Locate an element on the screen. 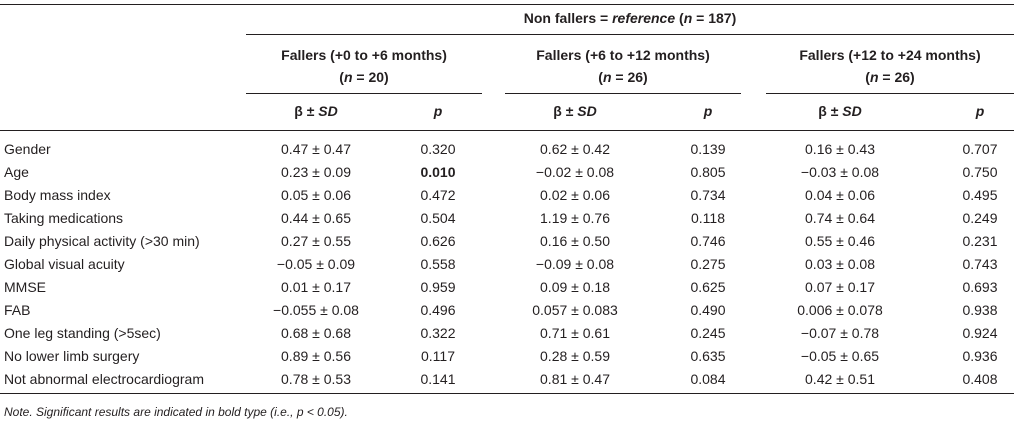 The image size is (1014, 426). p-cell: 0.938 is located at coordinates (980, 310).